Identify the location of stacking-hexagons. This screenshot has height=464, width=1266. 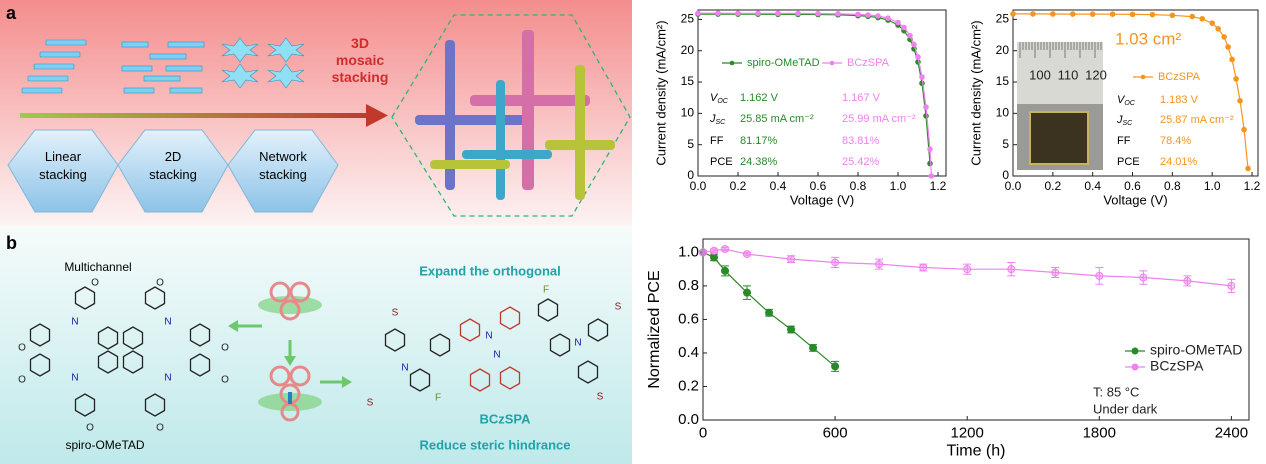
(173, 171).